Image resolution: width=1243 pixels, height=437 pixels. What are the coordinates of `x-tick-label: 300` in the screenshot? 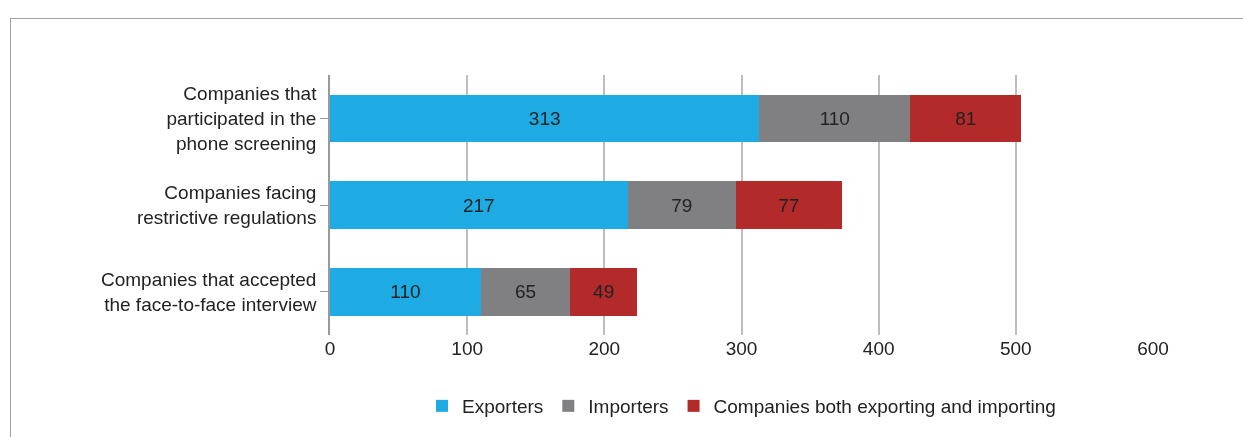 It's located at (741, 348).